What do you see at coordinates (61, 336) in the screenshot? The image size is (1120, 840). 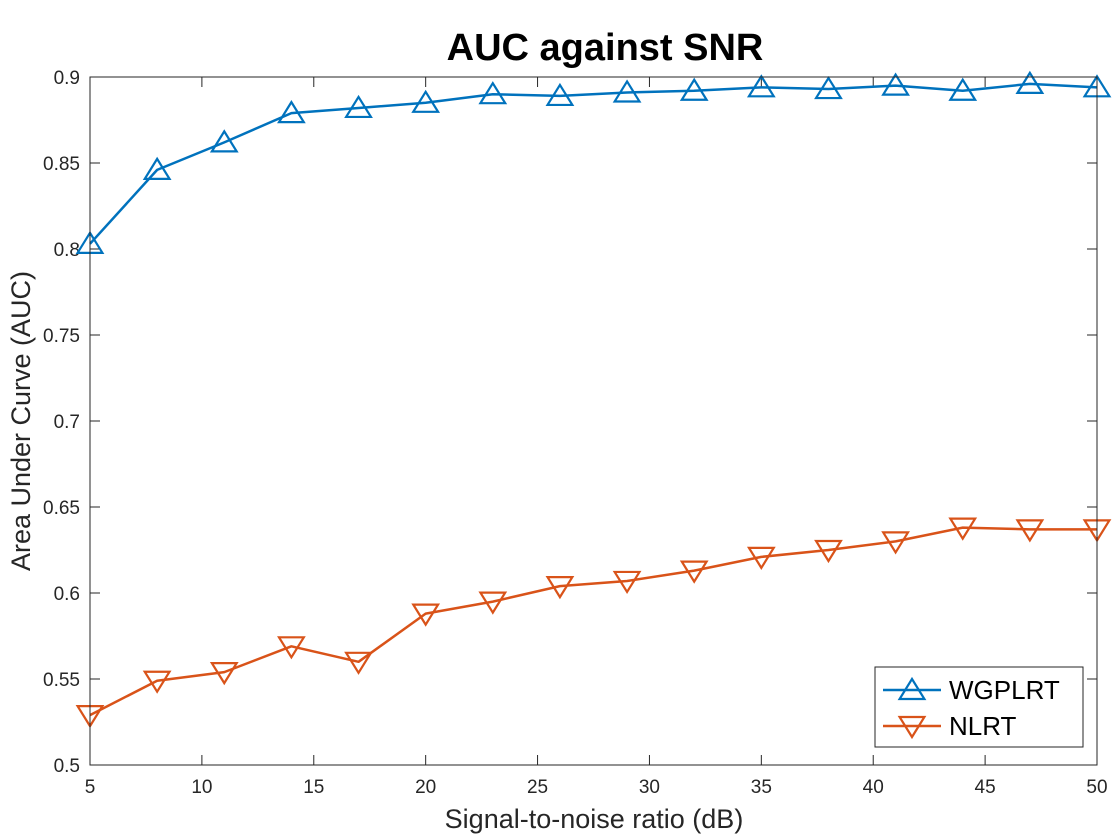 I see `y-tick-label: 0.75` at bounding box center [61, 336].